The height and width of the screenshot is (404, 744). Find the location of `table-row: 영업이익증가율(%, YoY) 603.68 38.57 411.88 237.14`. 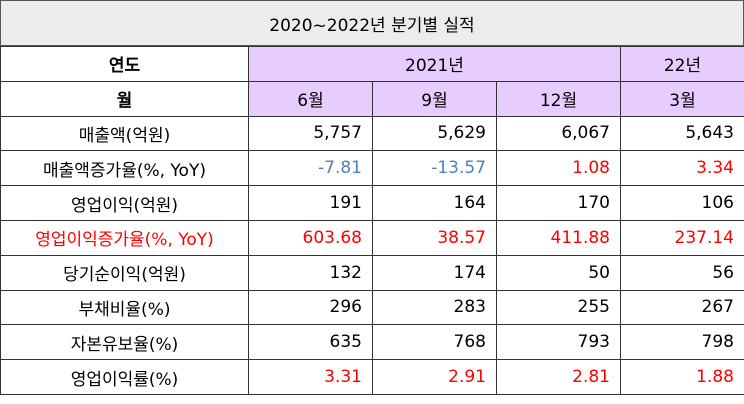

table-row: 영업이익증가율(%, YoY) 603.68 38.57 411.88 237.14 is located at coordinates (372, 237).